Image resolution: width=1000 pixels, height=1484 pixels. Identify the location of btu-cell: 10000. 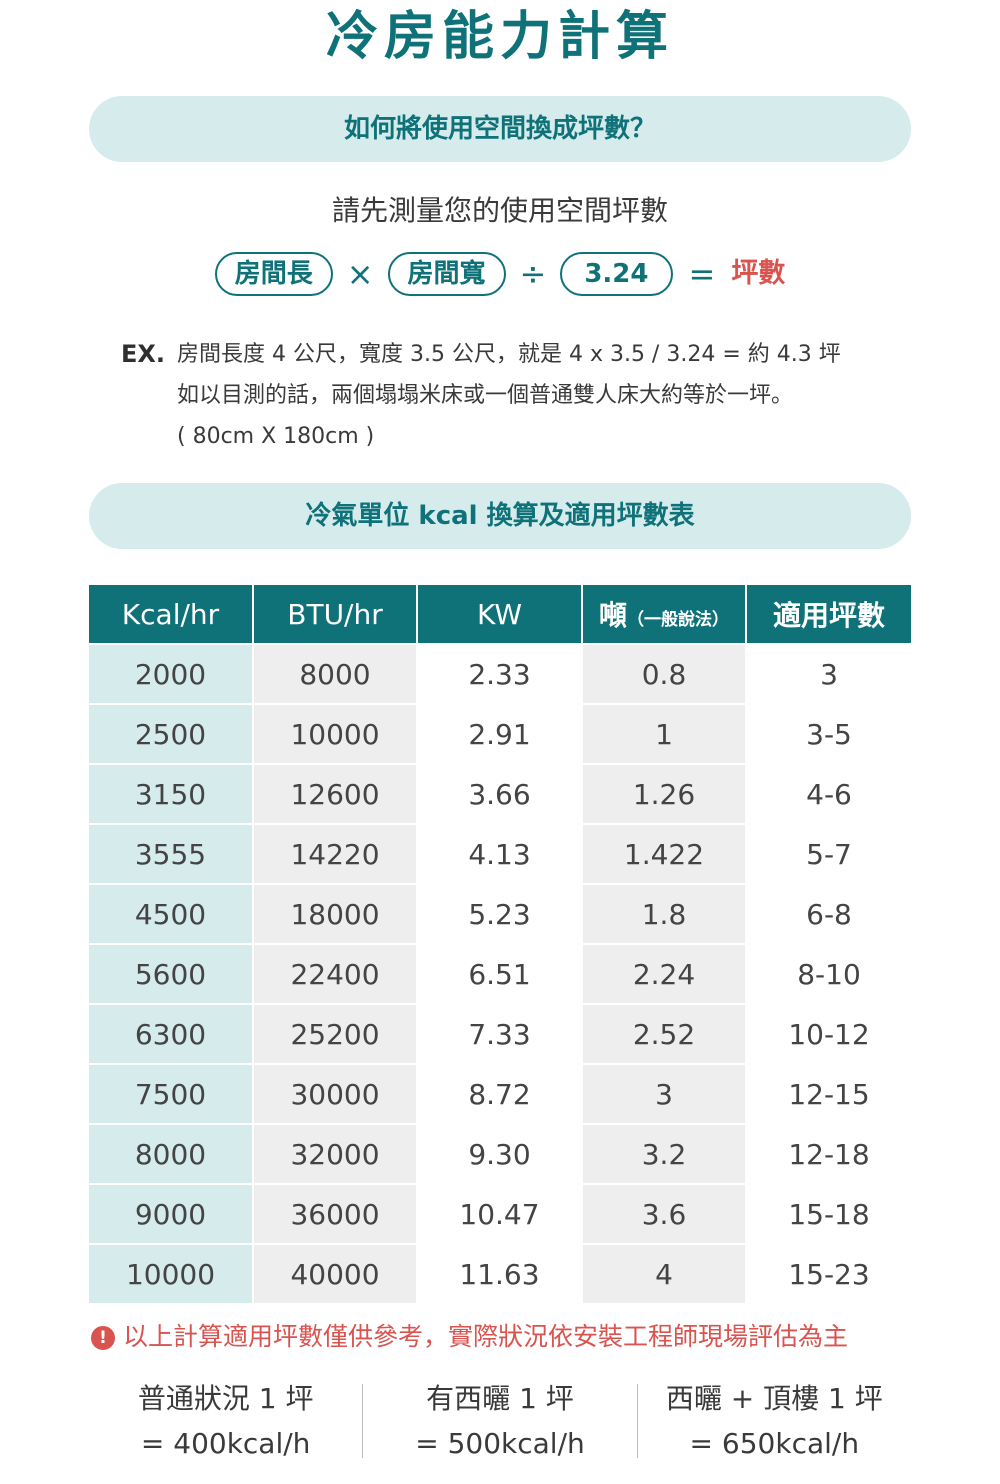
(334, 733).